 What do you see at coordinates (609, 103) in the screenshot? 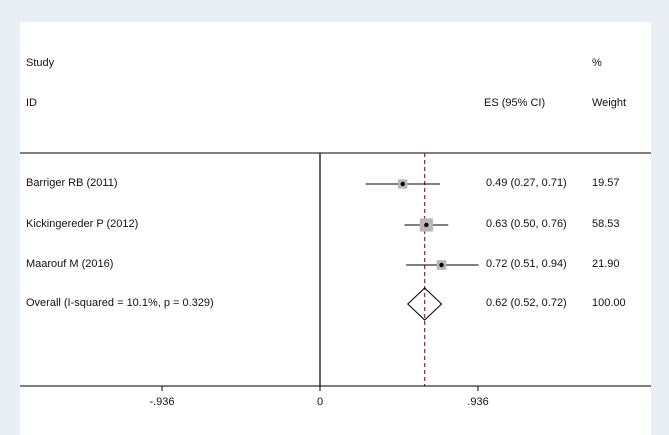
I see `header-weight: Weight` at bounding box center [609, 103].